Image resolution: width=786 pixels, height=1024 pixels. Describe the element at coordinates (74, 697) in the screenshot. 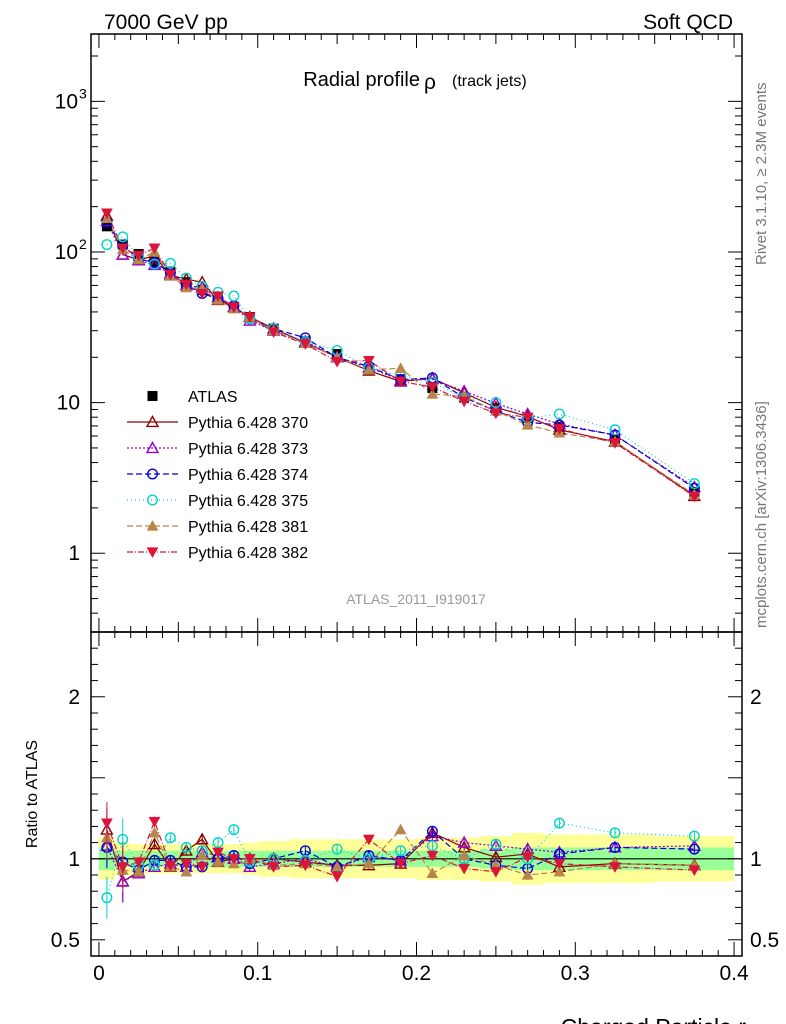

I see `ratio-y-tick-label: 2` at that location.